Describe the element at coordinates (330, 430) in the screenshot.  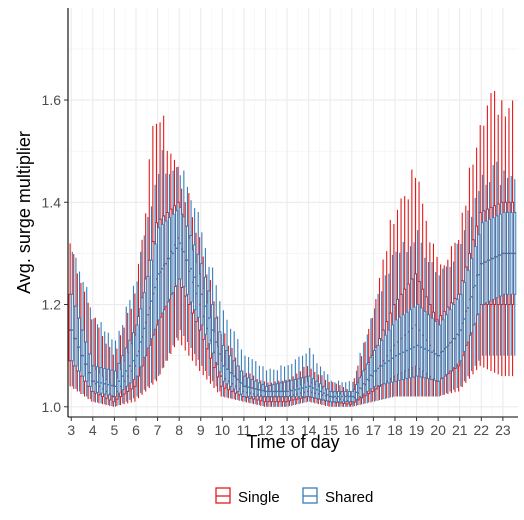
I see `x-tick-label: 15` at that location.